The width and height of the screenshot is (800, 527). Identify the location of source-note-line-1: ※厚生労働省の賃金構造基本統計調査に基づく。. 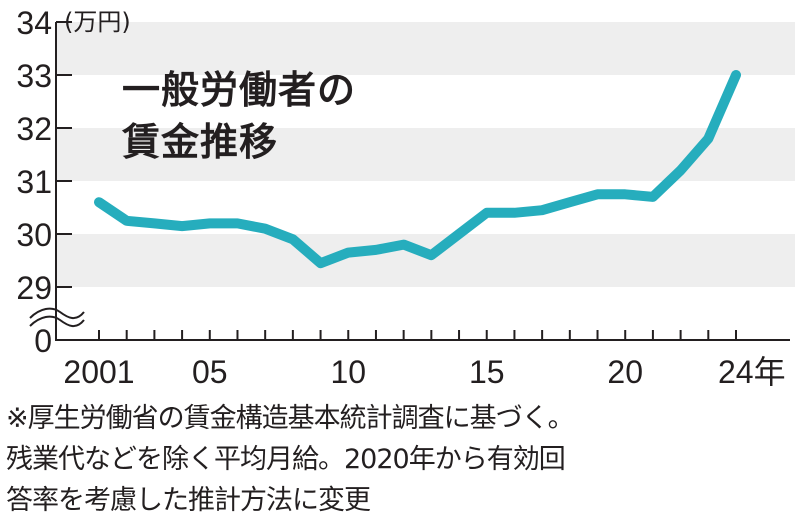
(290, 418).